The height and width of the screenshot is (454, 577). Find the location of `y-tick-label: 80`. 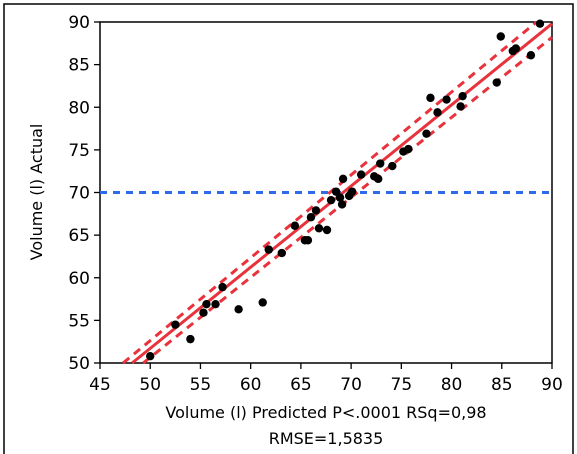

y-tick-label: 80 is located at coordinates (79, 108).